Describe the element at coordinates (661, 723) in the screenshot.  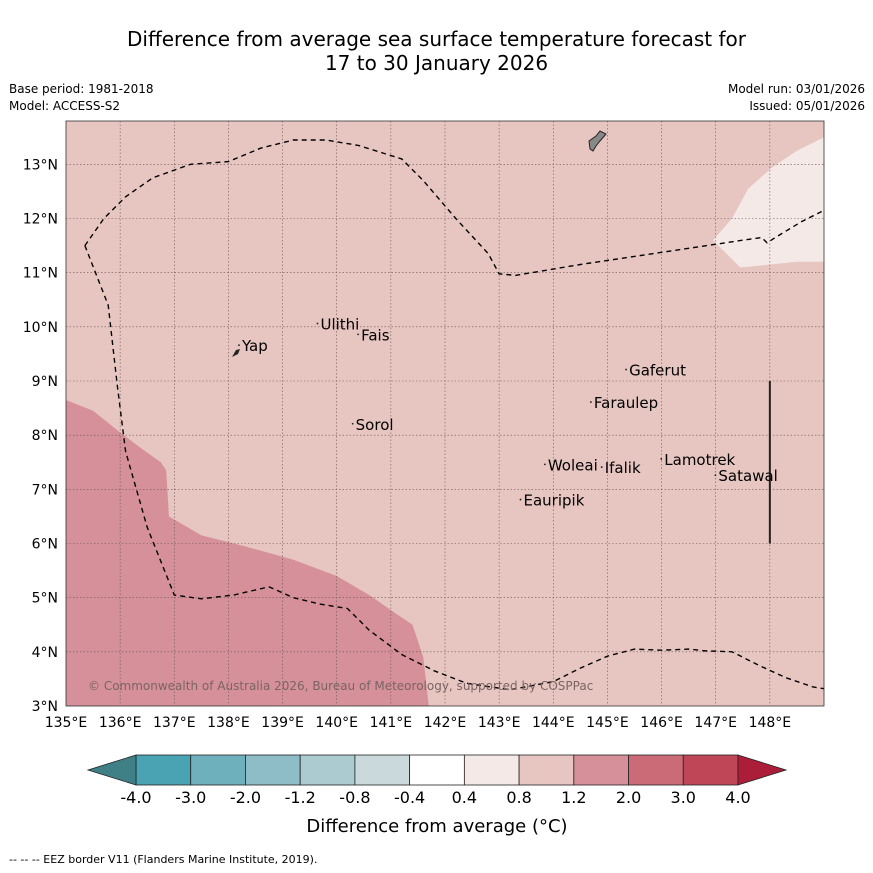
I see `x-tick-label: 146°E` at that location.